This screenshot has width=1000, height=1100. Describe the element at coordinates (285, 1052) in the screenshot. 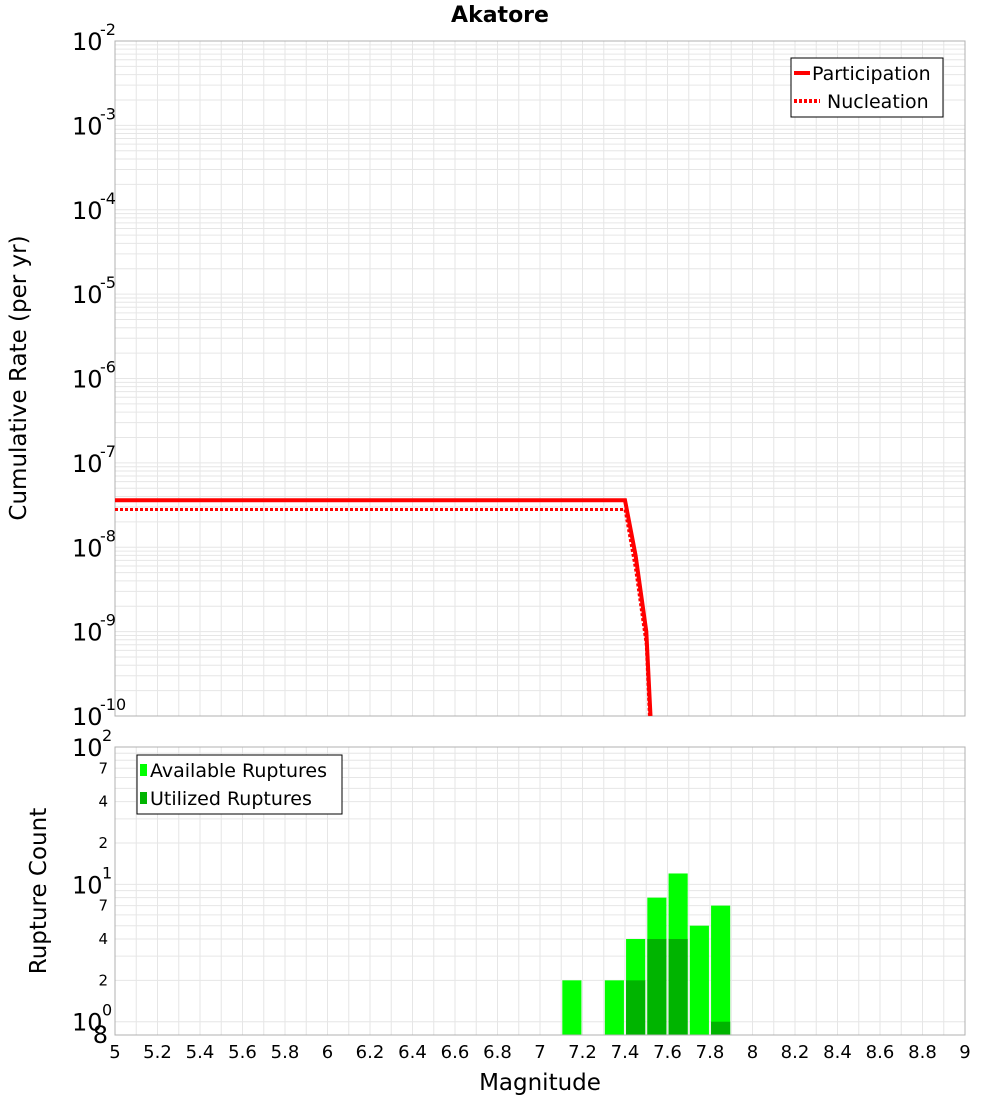

I see `x-axis-tick-label: 5.8` at that location.